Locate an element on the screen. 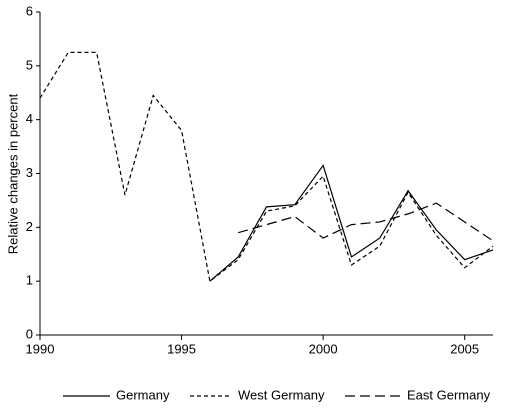 This screenshot has width=521, height=415. y-tick-label: 6 is located at coordinates (29, 10).